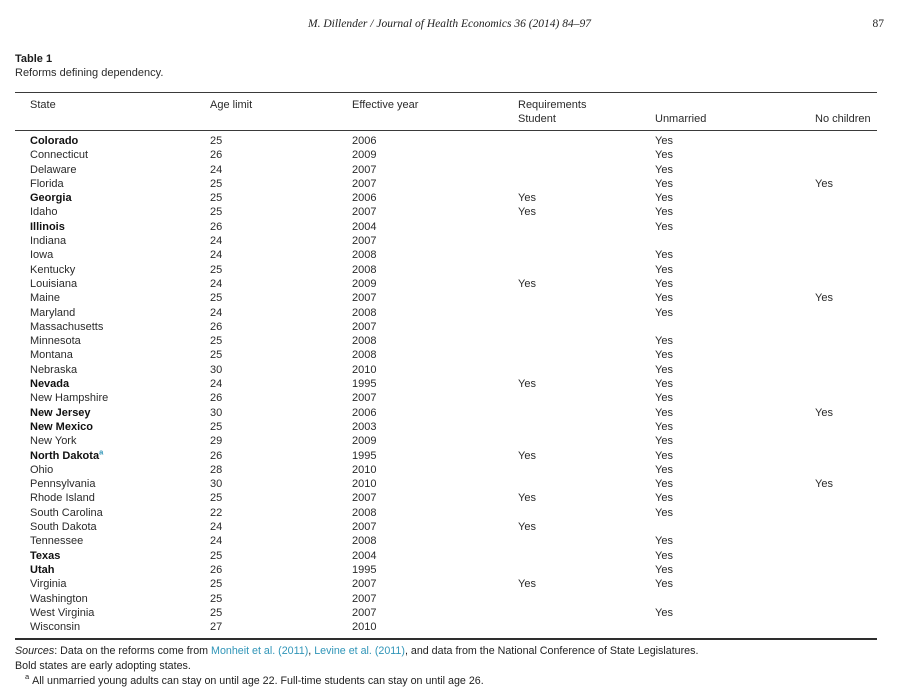  I want to click on table-row: Indiana 24 2007, so click(446, 241).